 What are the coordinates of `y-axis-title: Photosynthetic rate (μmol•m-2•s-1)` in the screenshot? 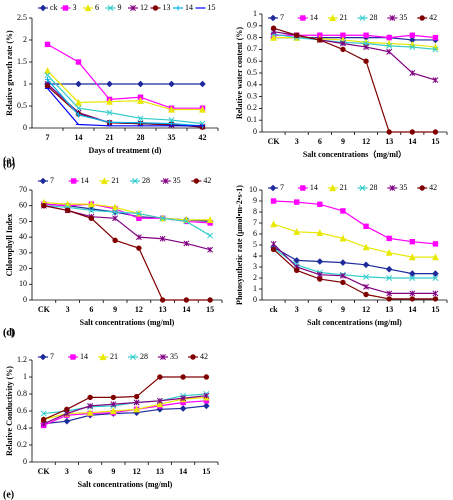 It's located at (239, 245).